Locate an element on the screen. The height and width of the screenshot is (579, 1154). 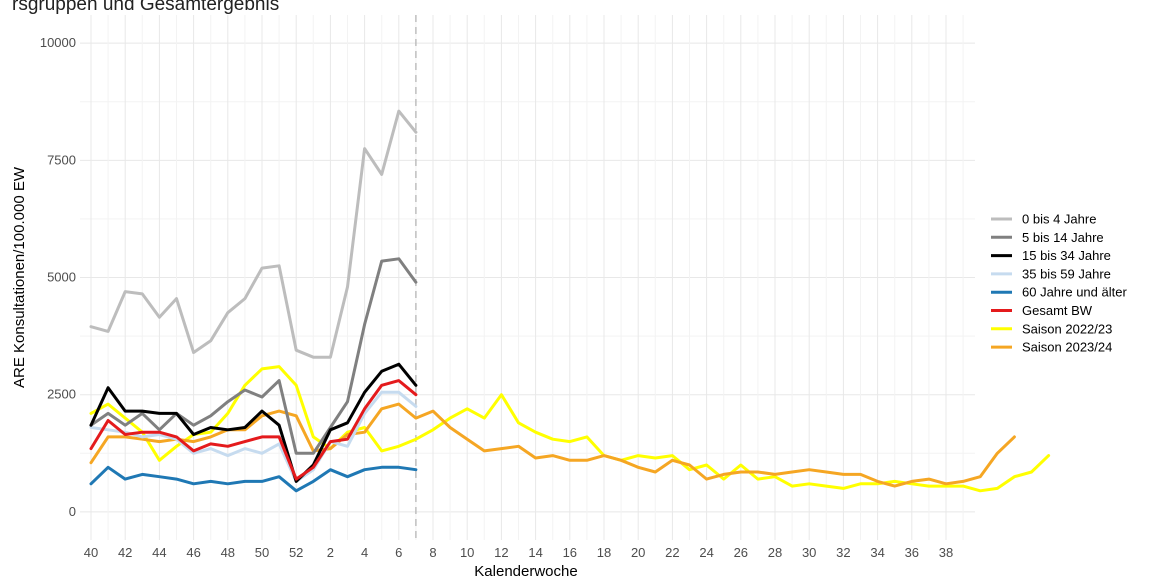
legend-label: 60 Jahre und älter is located at coordinates (1074, 292).